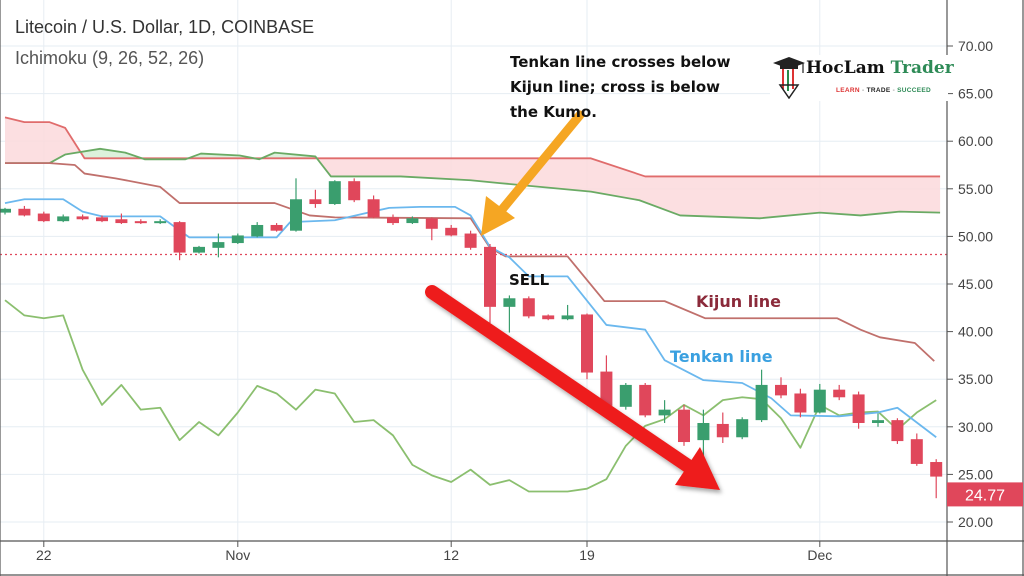 The image size is (1024, 576). I want to click on kumo-bearish-fill, so click(43, 140).